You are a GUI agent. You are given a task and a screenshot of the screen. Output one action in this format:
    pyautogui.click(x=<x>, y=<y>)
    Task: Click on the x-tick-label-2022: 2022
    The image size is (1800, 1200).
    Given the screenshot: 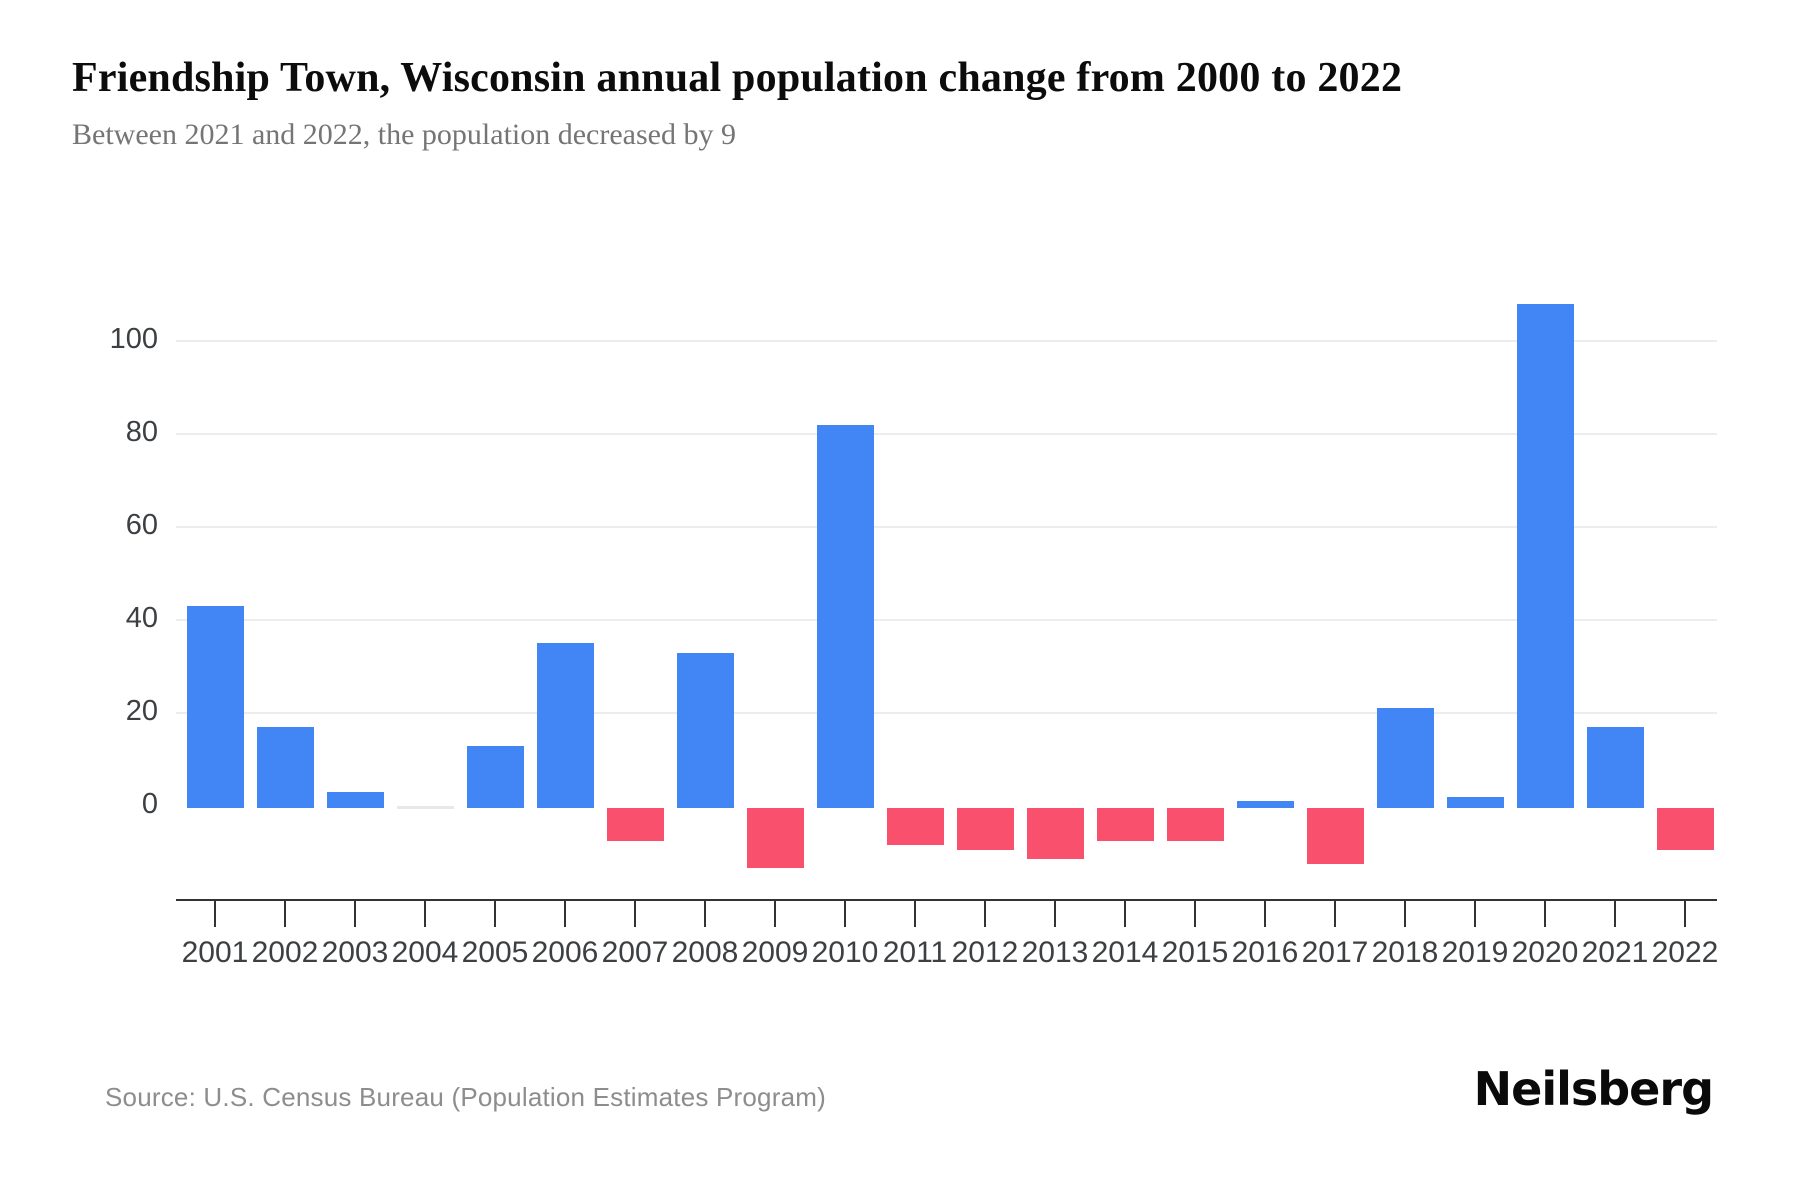 What is the action you would take?
    pyautogui.click(x=1685, y=952)
    